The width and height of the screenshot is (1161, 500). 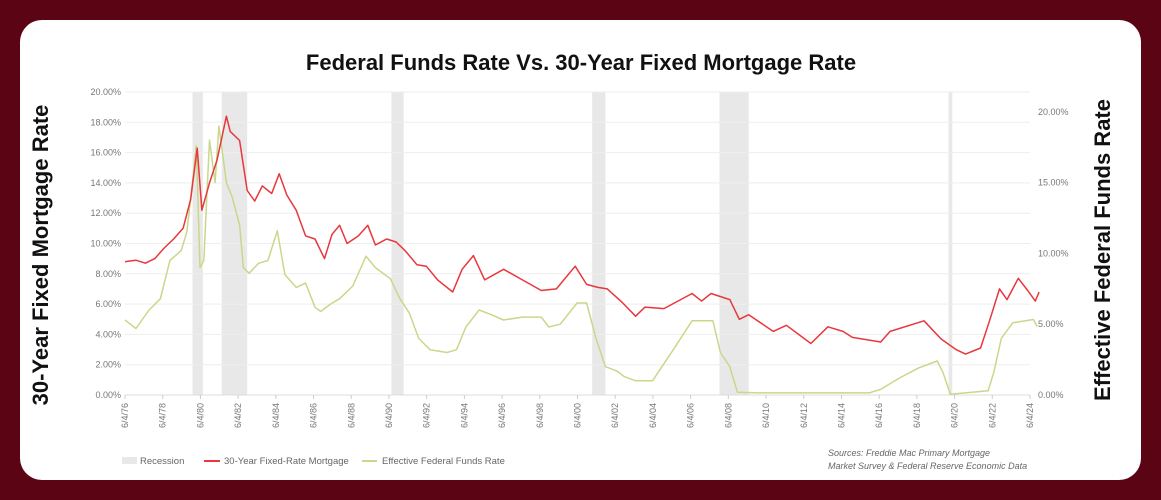 I want to click on x-tick-label: 6/4/10, so click(x=766, y=415).